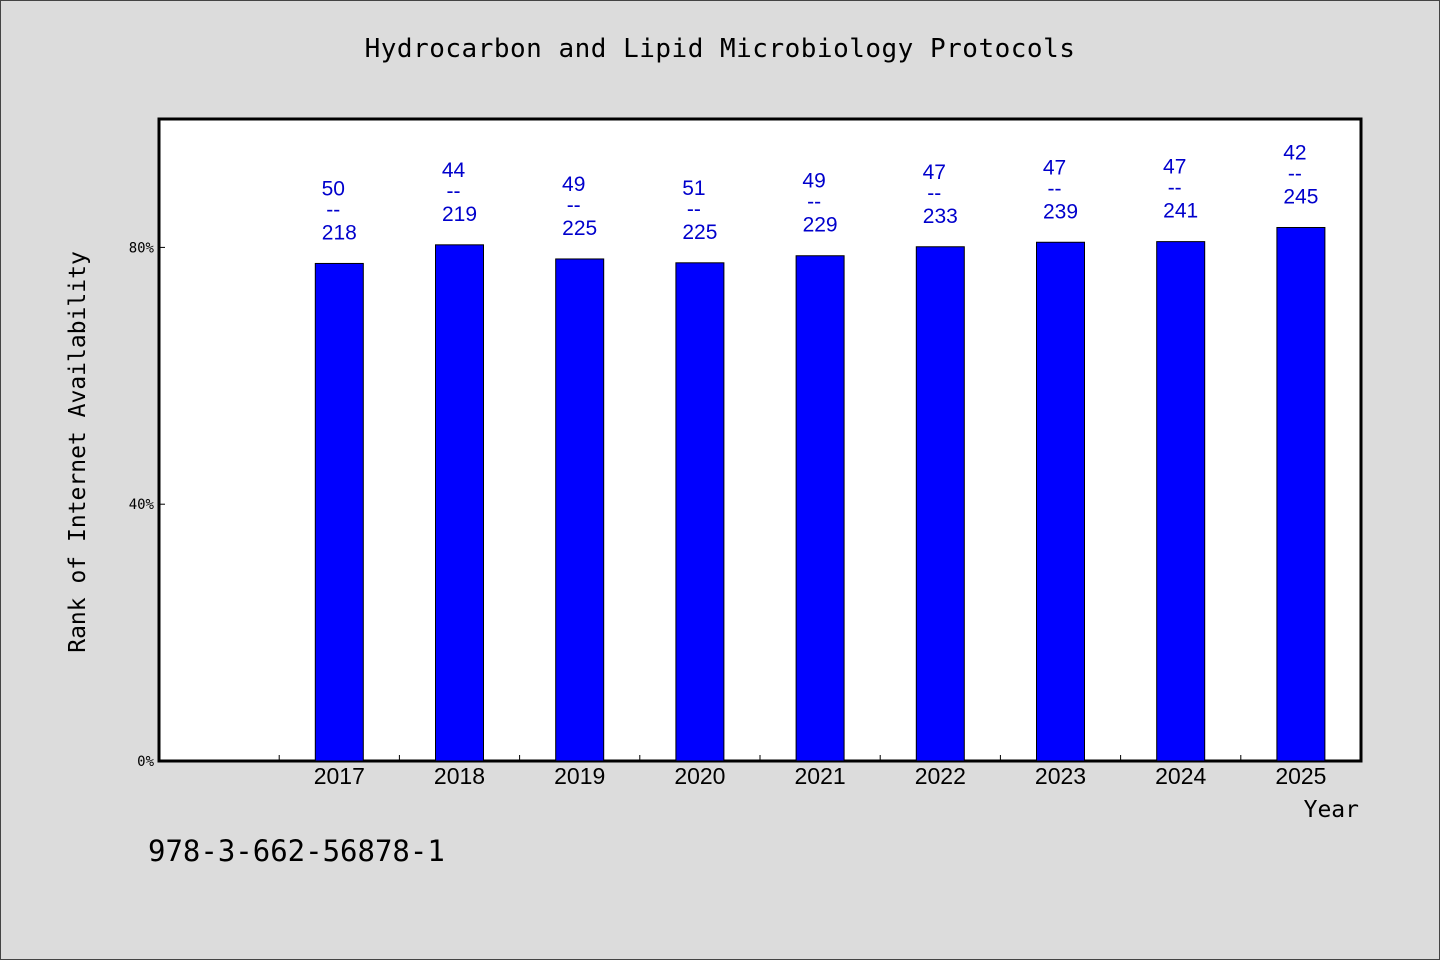 The image size is (1440, 960). Describe the element at coordinates (1181, 501) in the screenshot. I see `bar-2024` at that location.